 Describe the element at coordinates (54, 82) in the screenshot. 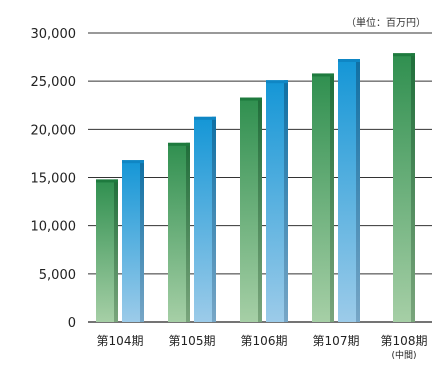

I see `y-tick-label: 25,000` at that location.